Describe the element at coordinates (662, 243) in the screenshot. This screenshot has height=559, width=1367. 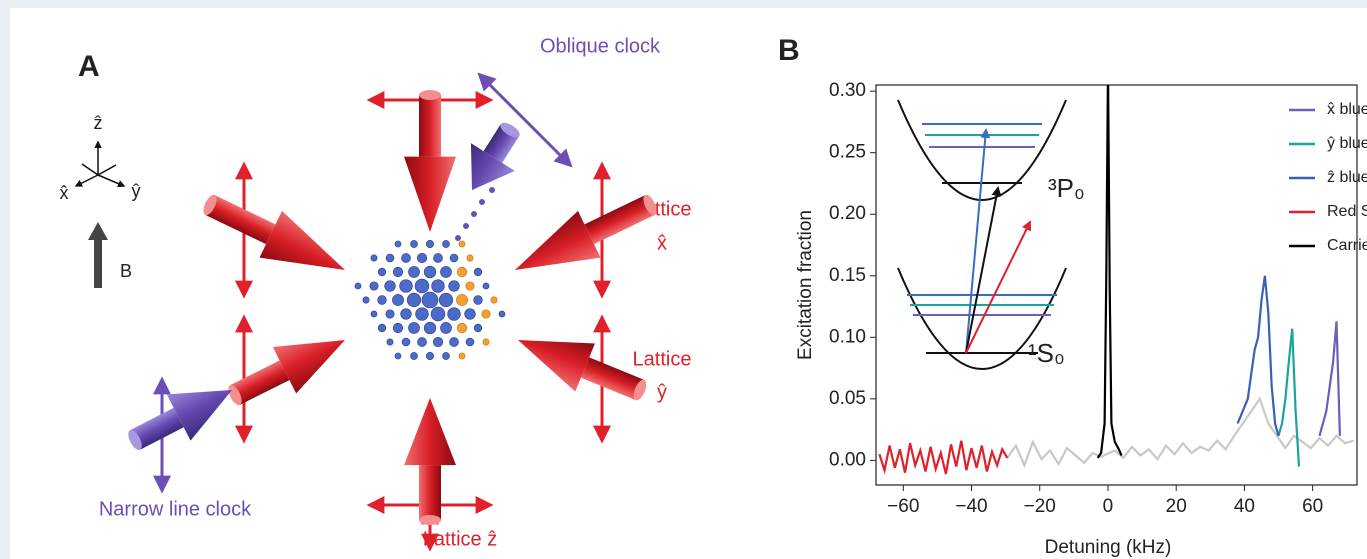
I see `lattice-x-label: x̂` at that location.